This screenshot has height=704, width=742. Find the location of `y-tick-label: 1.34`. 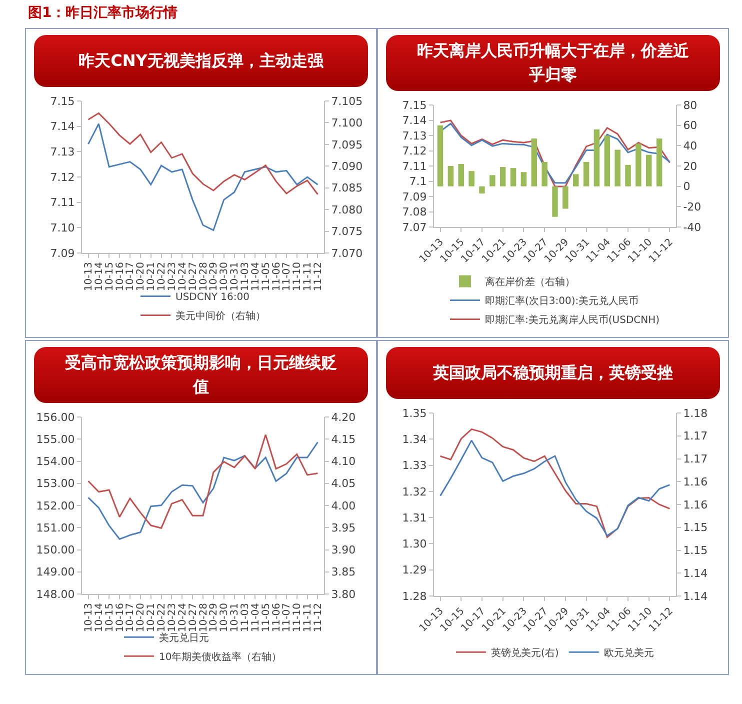

y-tick-label: 1.34 is located at coordinates (414, 439).